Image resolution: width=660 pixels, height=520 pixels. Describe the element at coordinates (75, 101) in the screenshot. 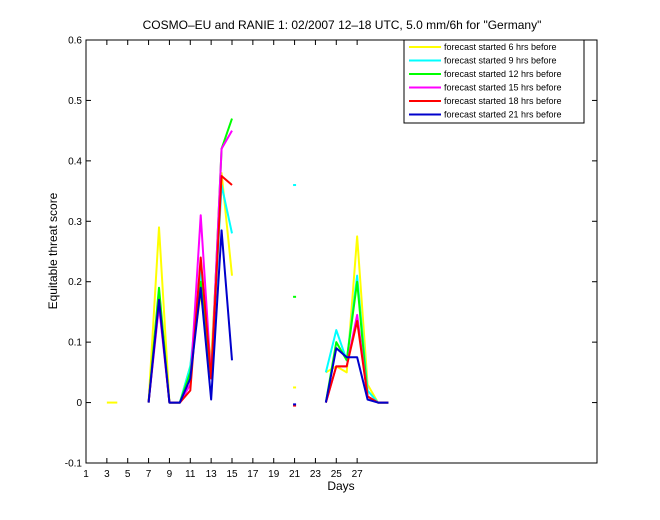

I see `y-tick-label: 0.5` at that location.